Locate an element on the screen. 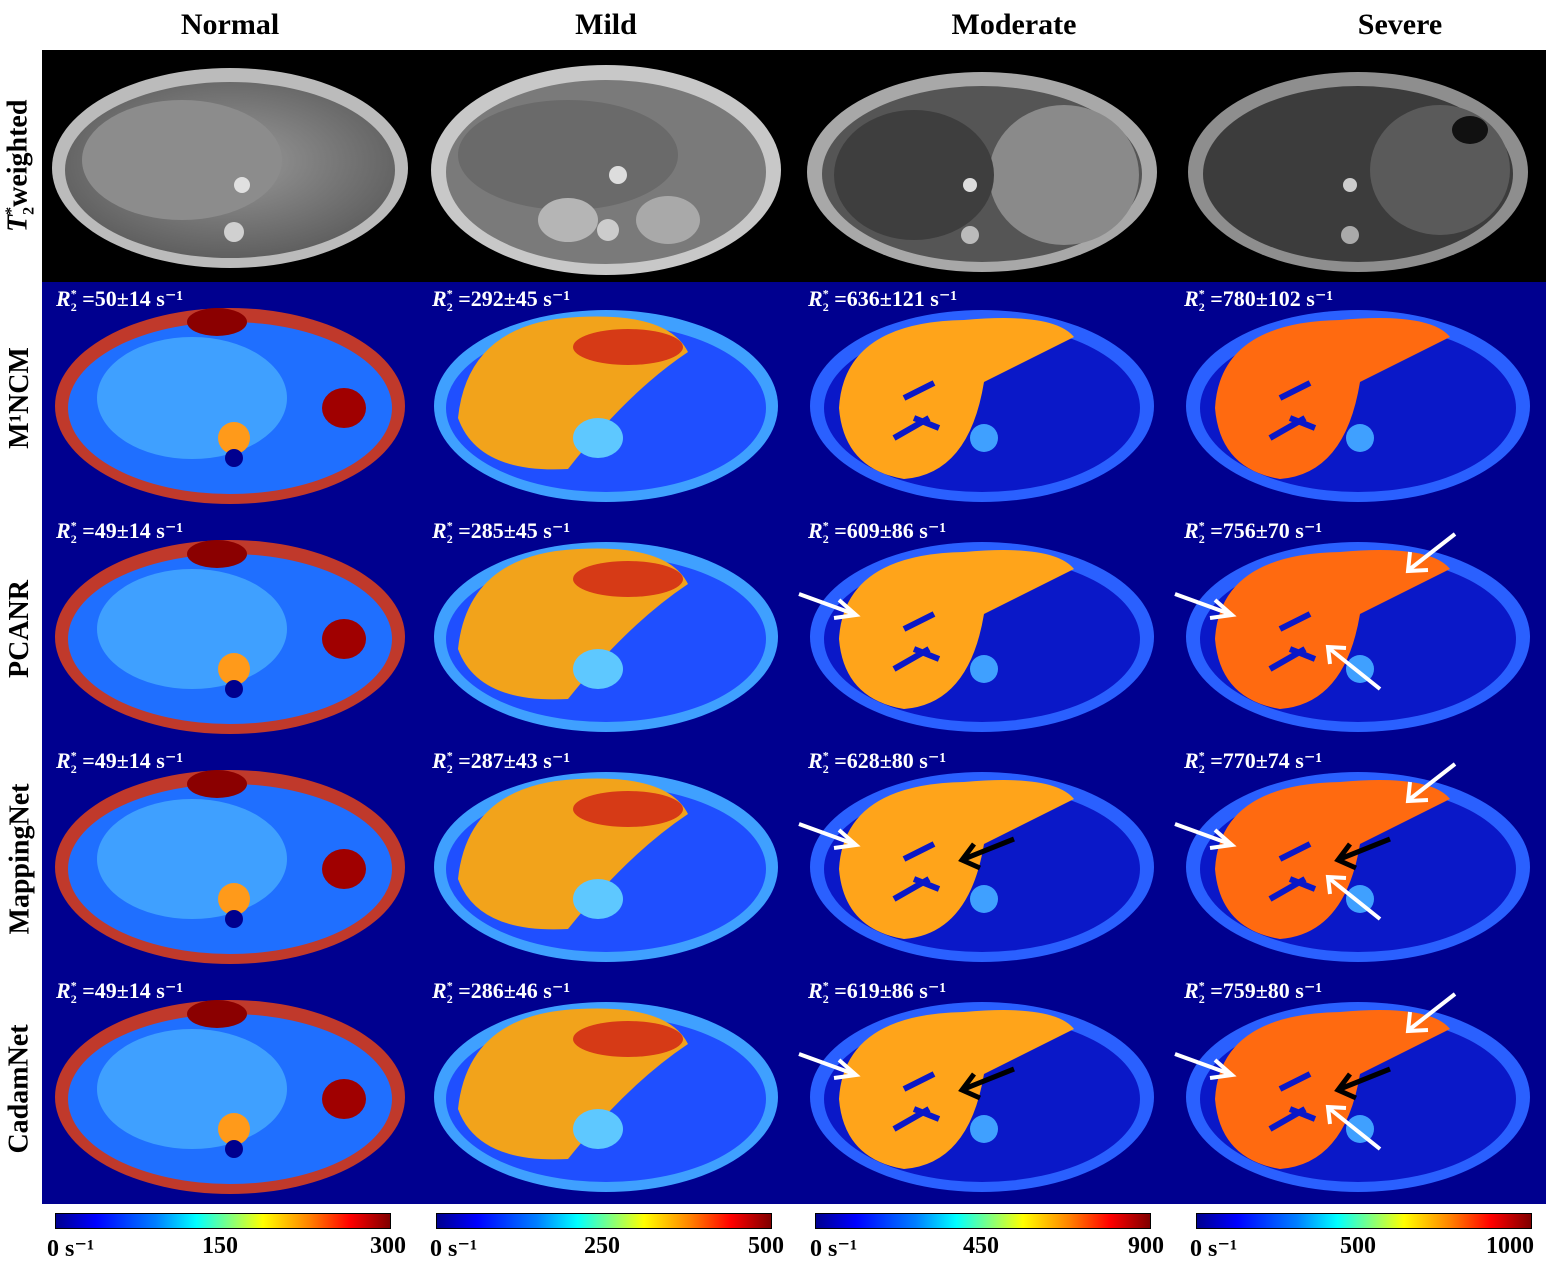 Image resolution: width=1560 pixels, height=1266 pixels. colorbar-moderate-min: 0 s⁻¹ is located at coordinates (834, 1249).